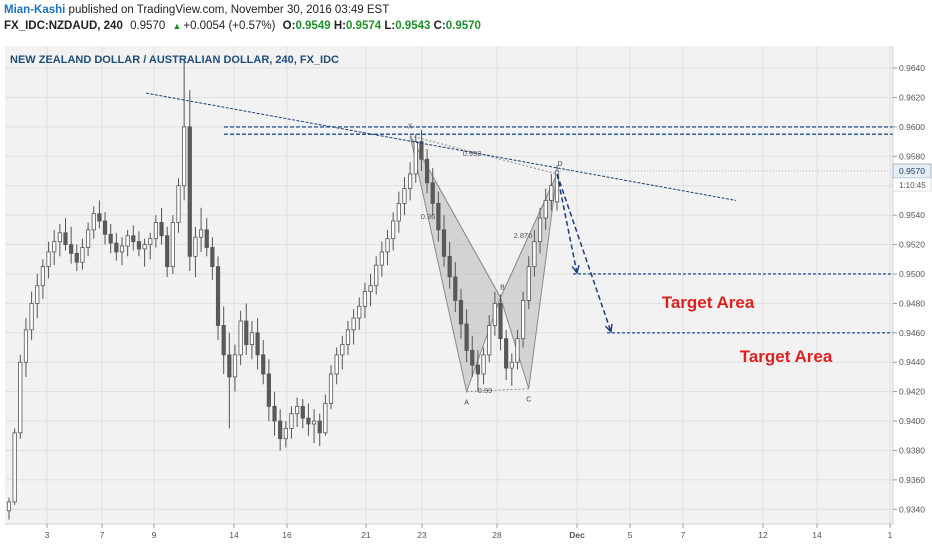 The image size is (932, 555). Describe the element at coordinates (912, 245) in the screenshot. I see `y-tick-label: 0.9520` at that location.